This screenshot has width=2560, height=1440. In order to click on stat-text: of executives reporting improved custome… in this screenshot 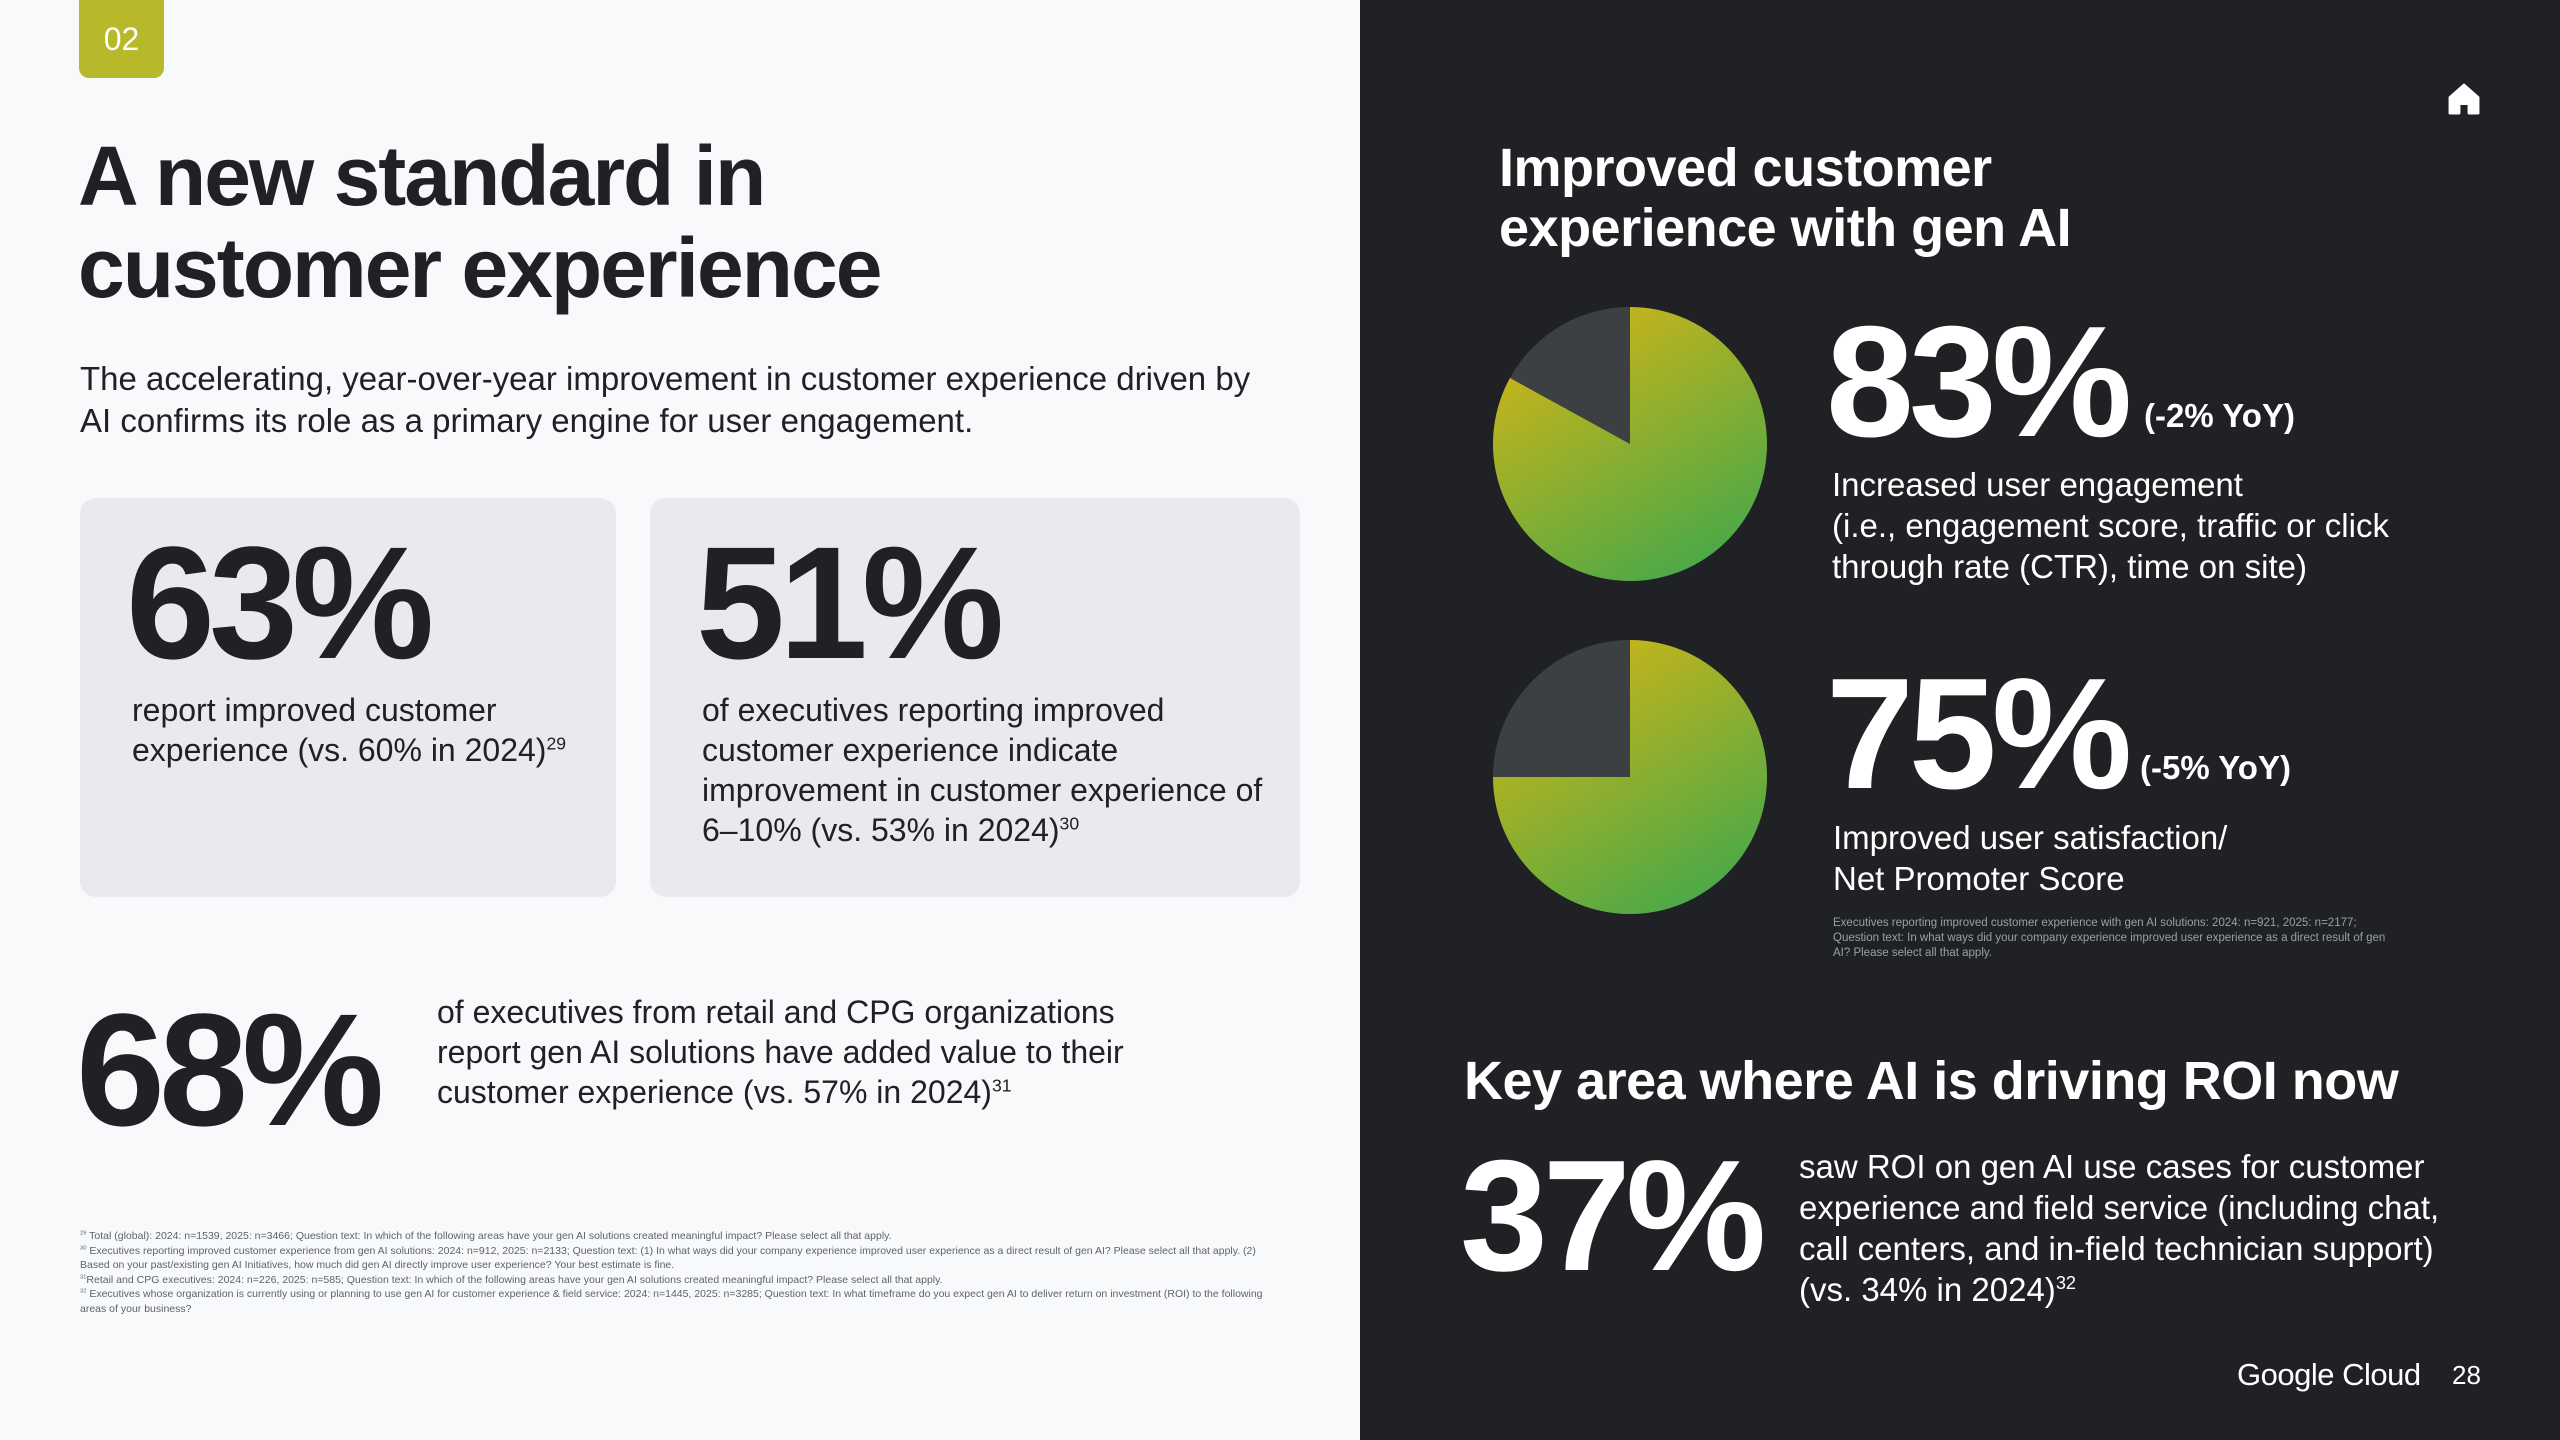, I will do `click(989, 770)`.